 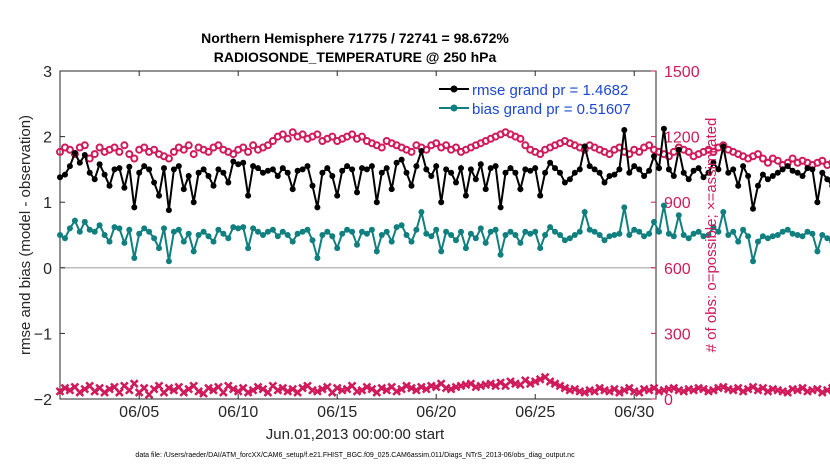 What do you see at coordinates (442, 386) in the screenshot?
I see `series-obs-assimilated` at bounding box center [442, 386].